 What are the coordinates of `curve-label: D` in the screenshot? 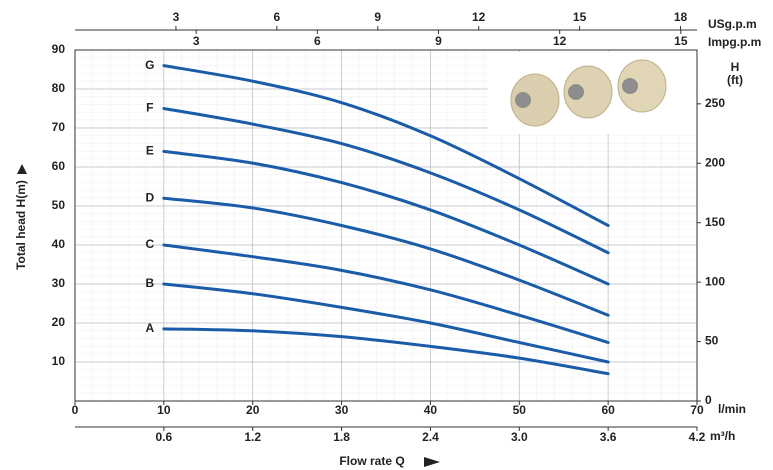 It's located at (150, 197).